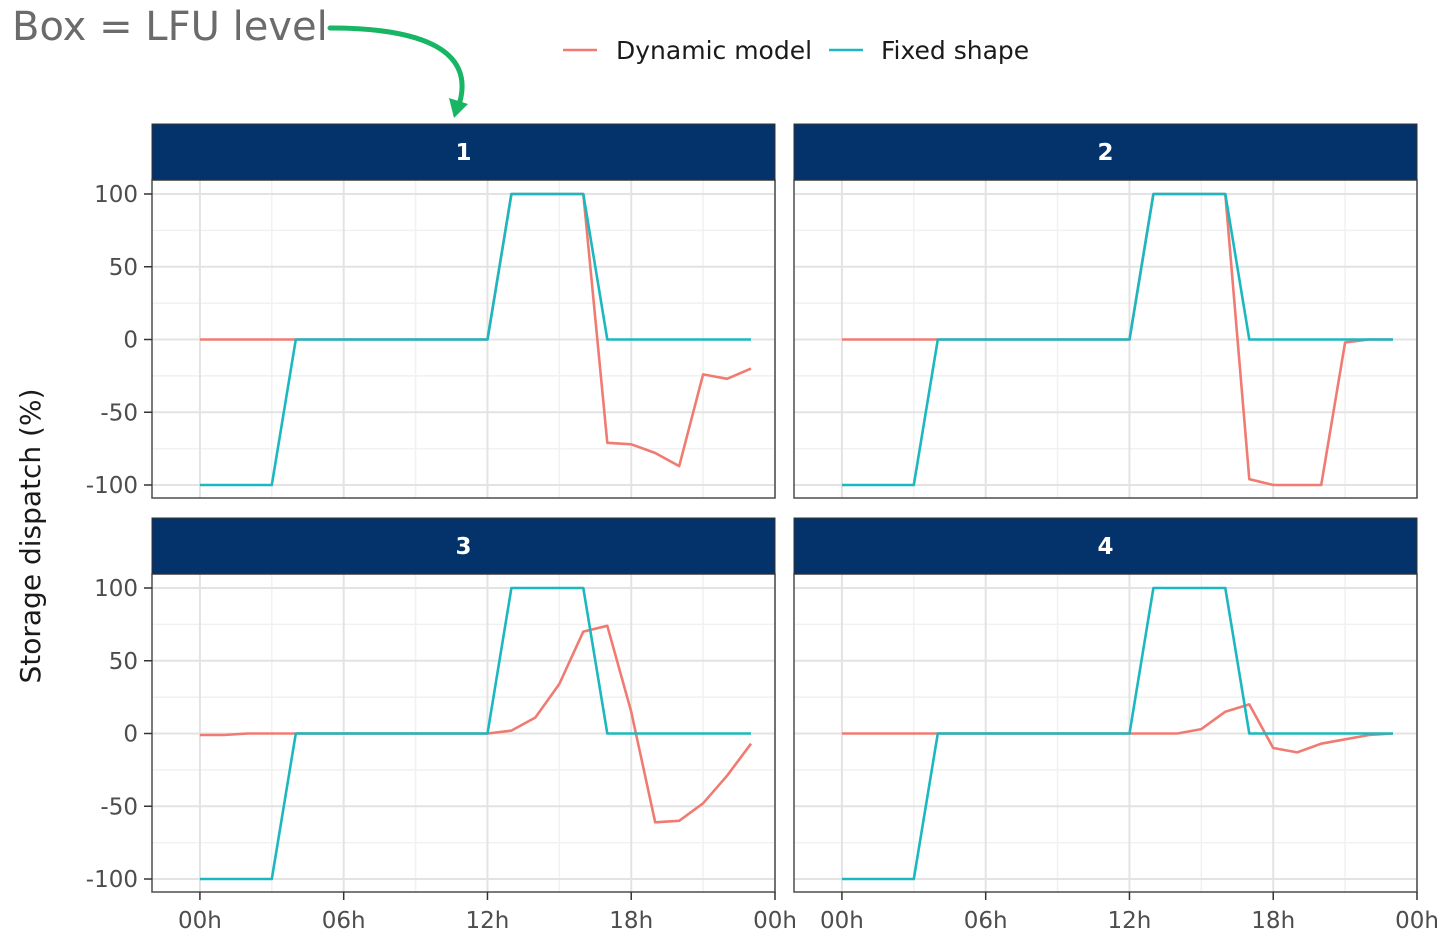  Describe the element at coordinates (396, 68) in the screenshot. I see `annotation-arrow` at that location.